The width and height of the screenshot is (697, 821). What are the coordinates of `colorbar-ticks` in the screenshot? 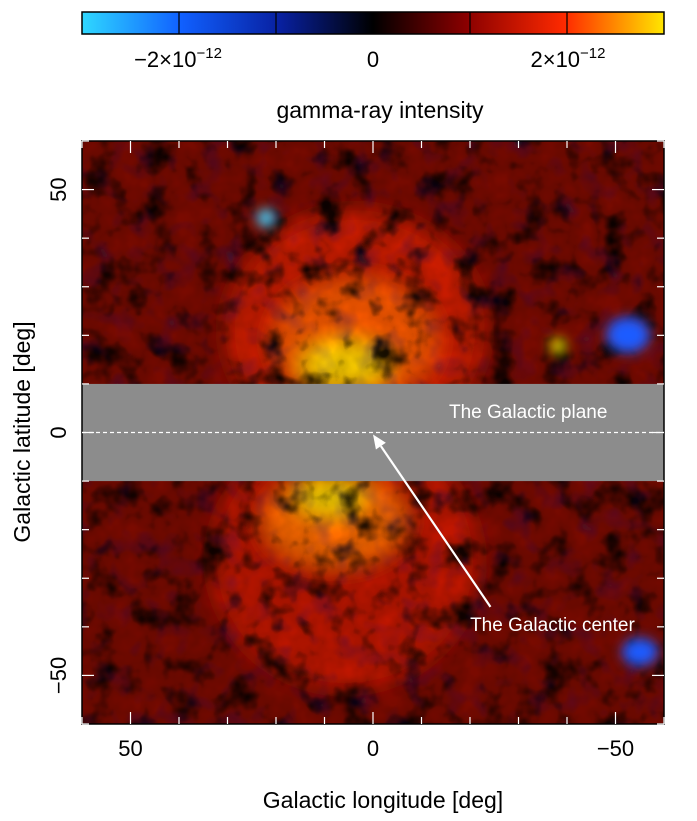 It's located at (373, 23).